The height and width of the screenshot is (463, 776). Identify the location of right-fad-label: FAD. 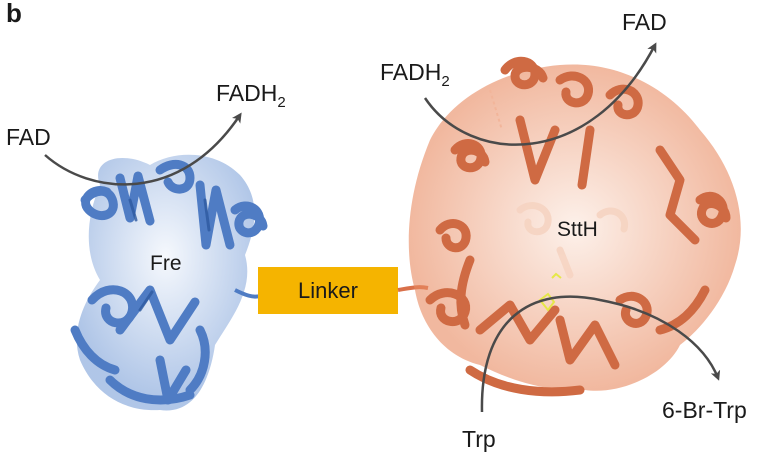
(644, 22).